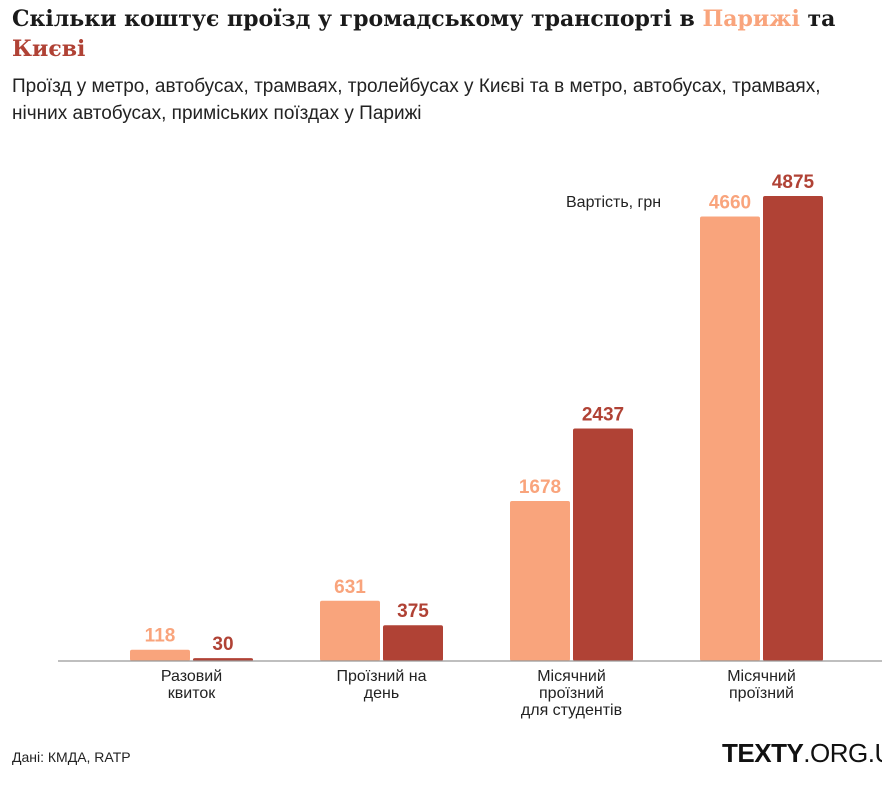  I want to click on data-label-kyiv-3: 4875, so click(793, 182).